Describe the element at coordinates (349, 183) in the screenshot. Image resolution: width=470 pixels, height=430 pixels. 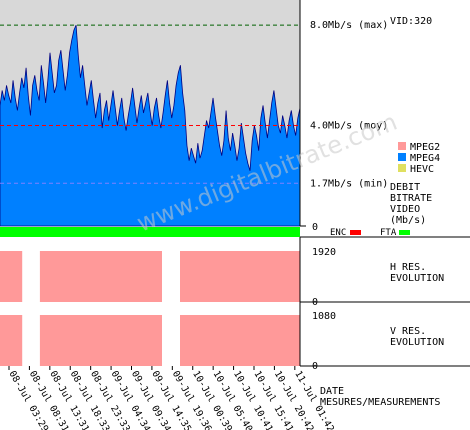
I see `min-bitrate-label: 1.7Mb/s (min)` at that location.